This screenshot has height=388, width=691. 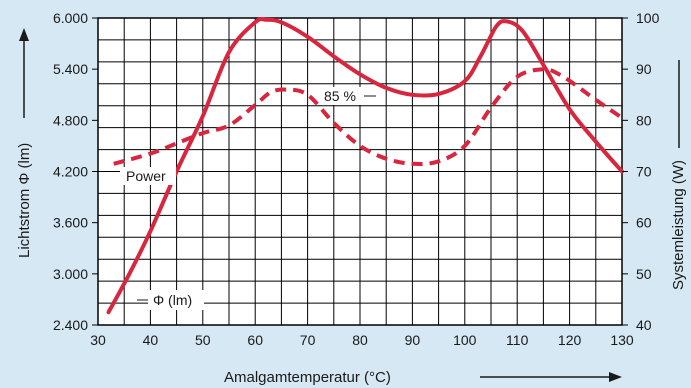 I want to click on annotation-phi: Φ (lm), so click(x=172, y=300).